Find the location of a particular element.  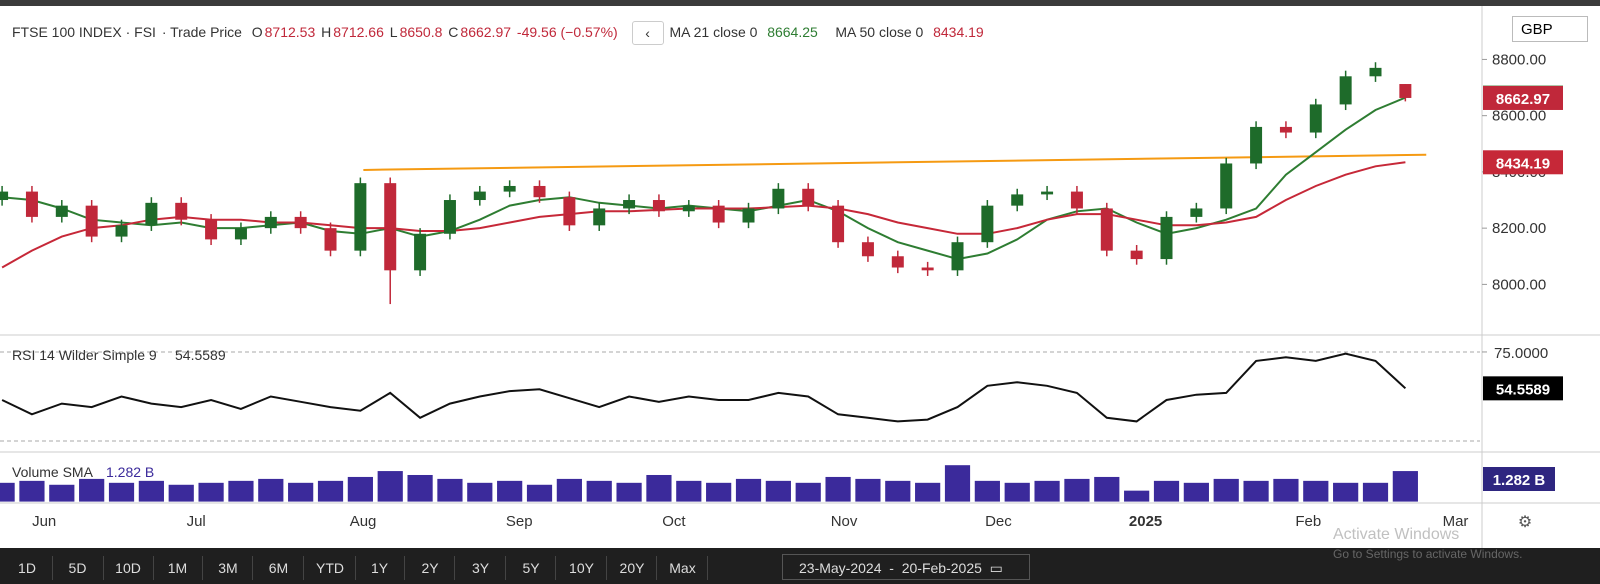

range-button: 2Y is located at coordinates (430, 568).